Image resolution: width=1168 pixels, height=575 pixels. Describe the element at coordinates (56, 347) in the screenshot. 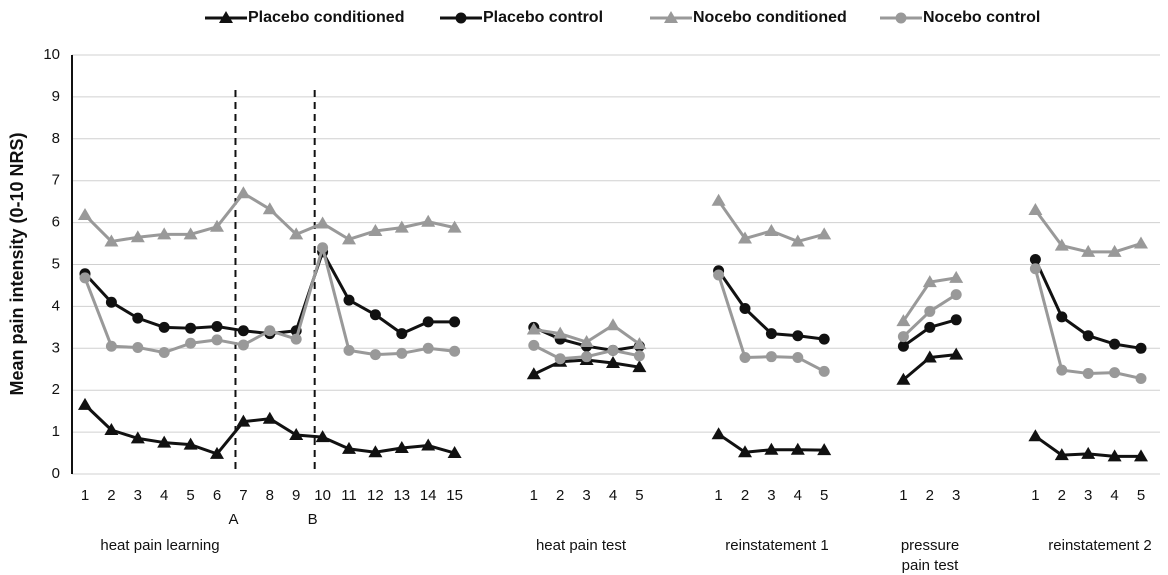

I see `y-tick-label: 3` at that location.